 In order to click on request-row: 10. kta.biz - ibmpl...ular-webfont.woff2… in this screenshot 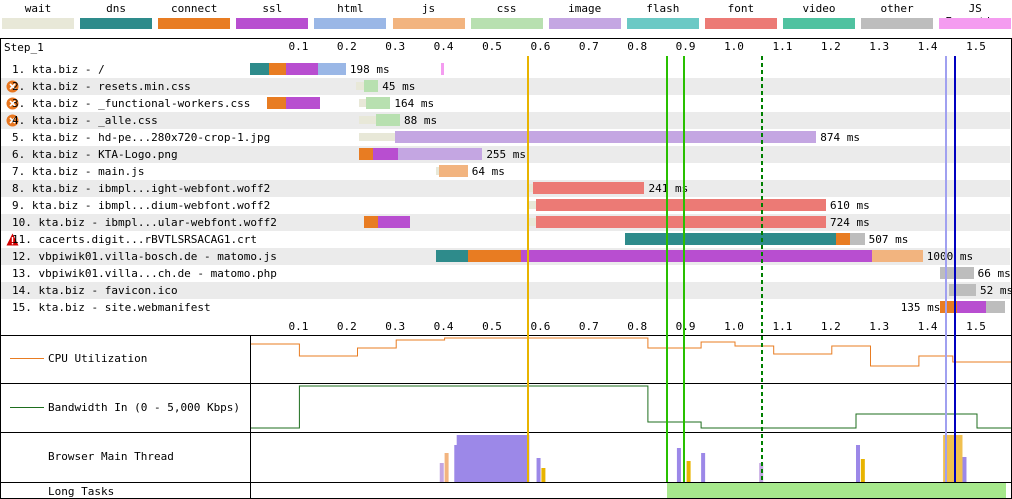, I will do `click(505, 222)`.